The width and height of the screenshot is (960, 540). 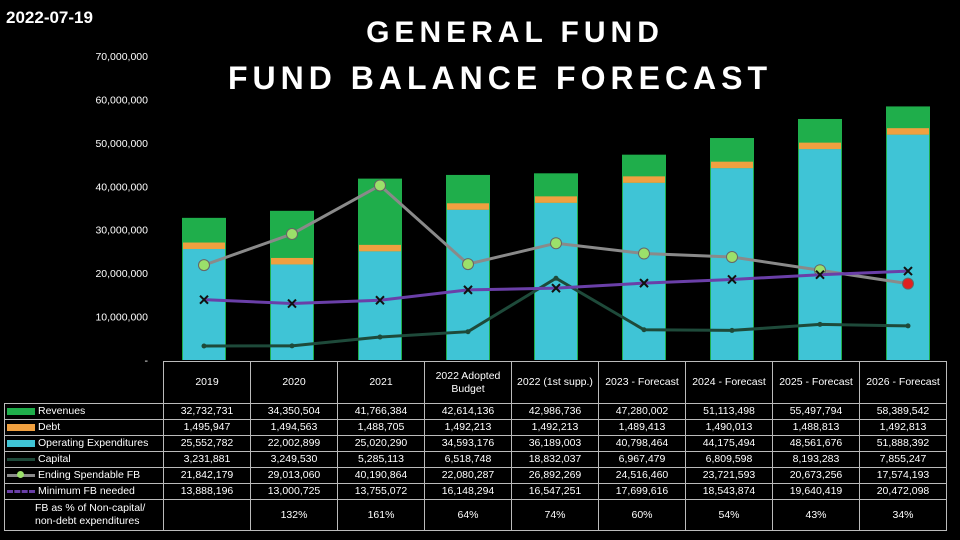 I want to click on table-cell: 29,013,060, so click(x=294, y=475).